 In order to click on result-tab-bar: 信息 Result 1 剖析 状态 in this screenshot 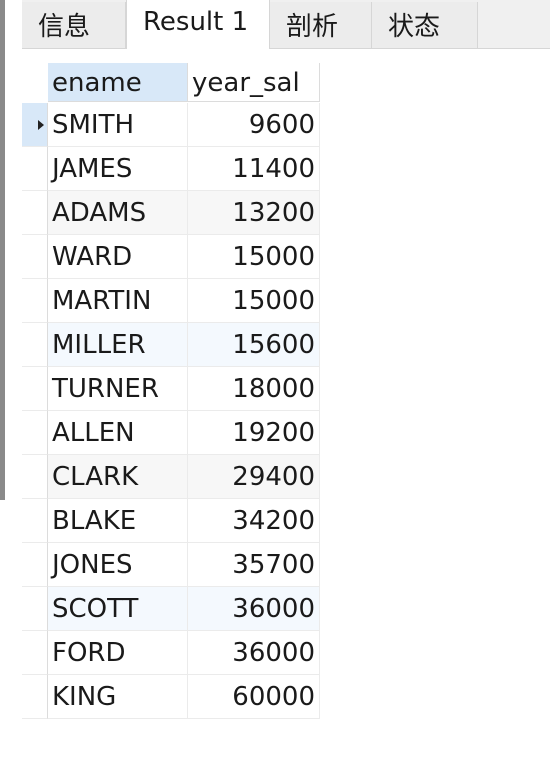, I will do `click(286, 24)`.